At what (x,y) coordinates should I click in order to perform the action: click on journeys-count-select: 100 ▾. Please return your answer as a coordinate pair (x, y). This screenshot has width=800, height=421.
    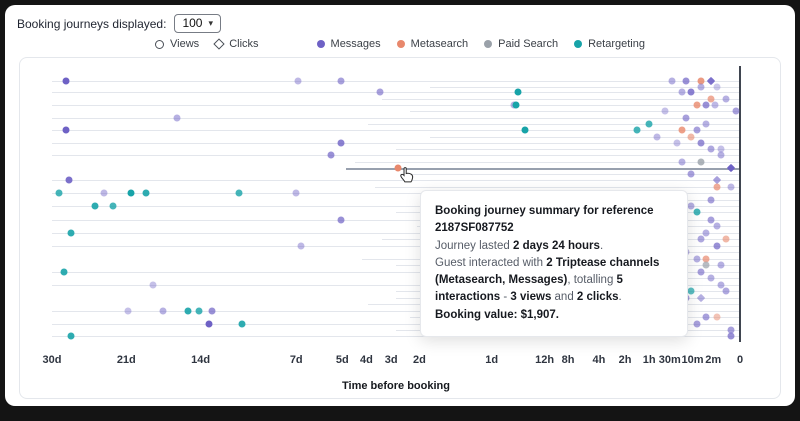
    Looking at the image, I should click on (197, 23).